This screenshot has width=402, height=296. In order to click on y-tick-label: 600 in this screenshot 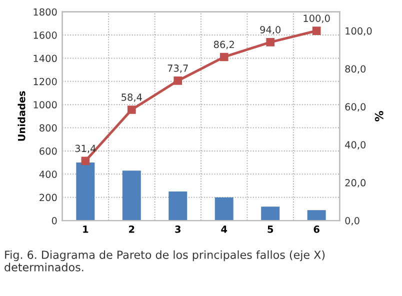, I will do `click(48, 151)`.